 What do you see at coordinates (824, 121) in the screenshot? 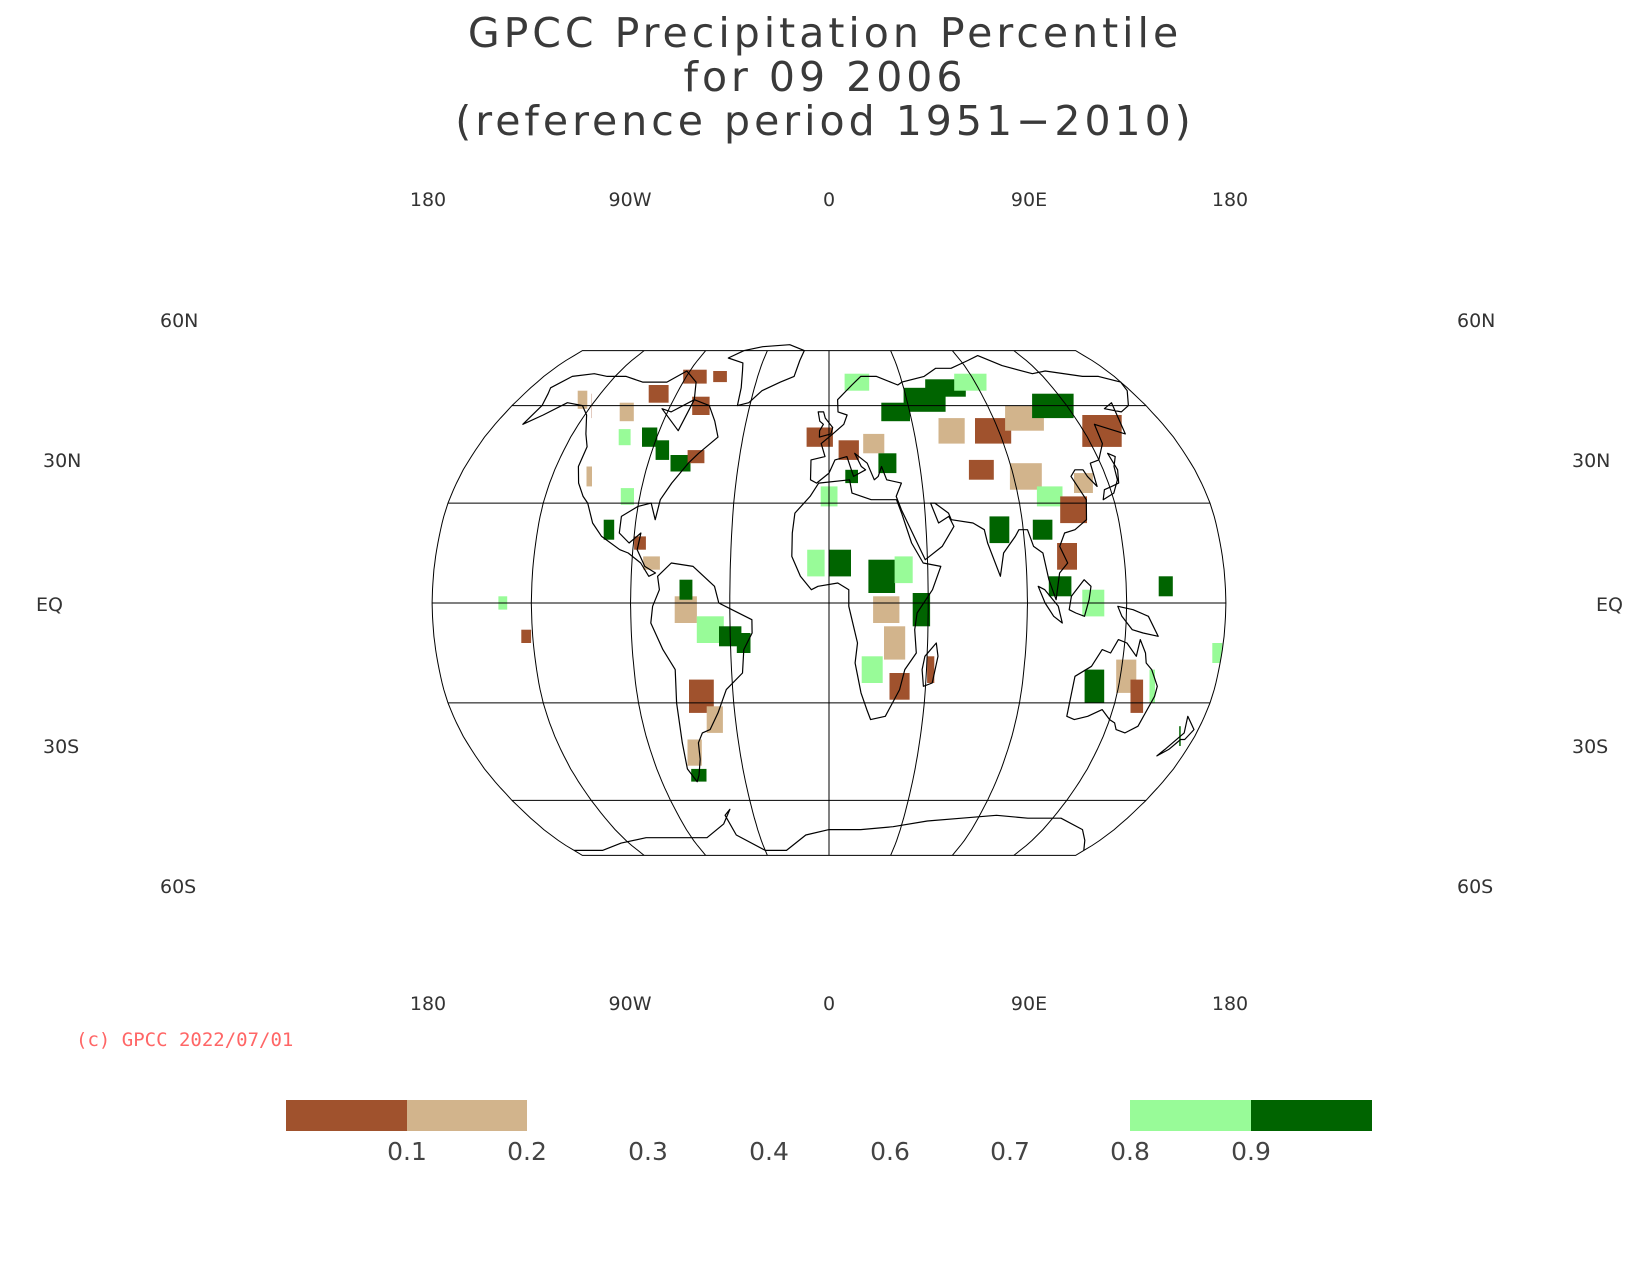
I see `title-line-3: (reference period 1951−2010)` at bounding box center [824, 121].